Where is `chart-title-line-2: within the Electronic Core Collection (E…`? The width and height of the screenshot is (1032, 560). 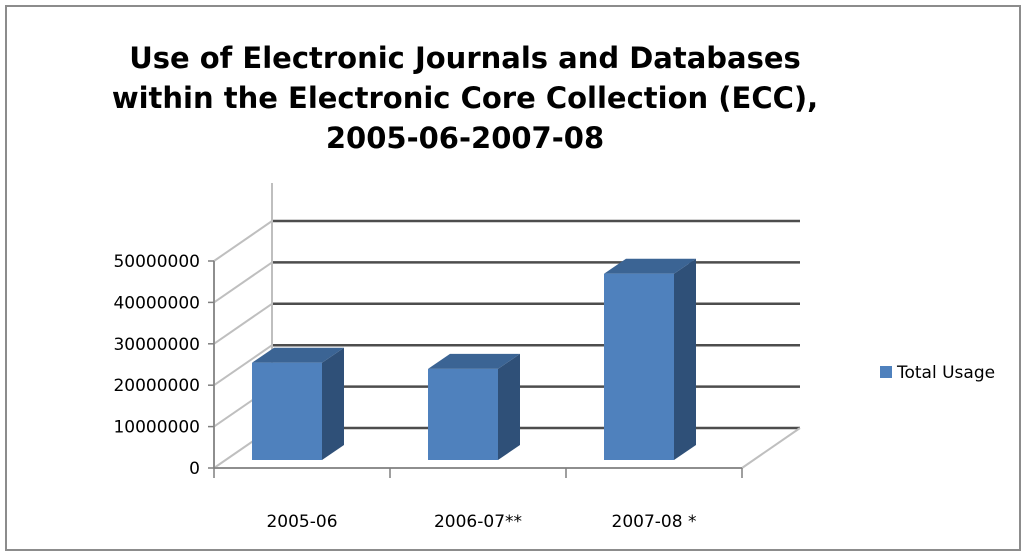
chart-title-line-2: within the Electronic Core Collection (E… is located at coordinates (465, 98).